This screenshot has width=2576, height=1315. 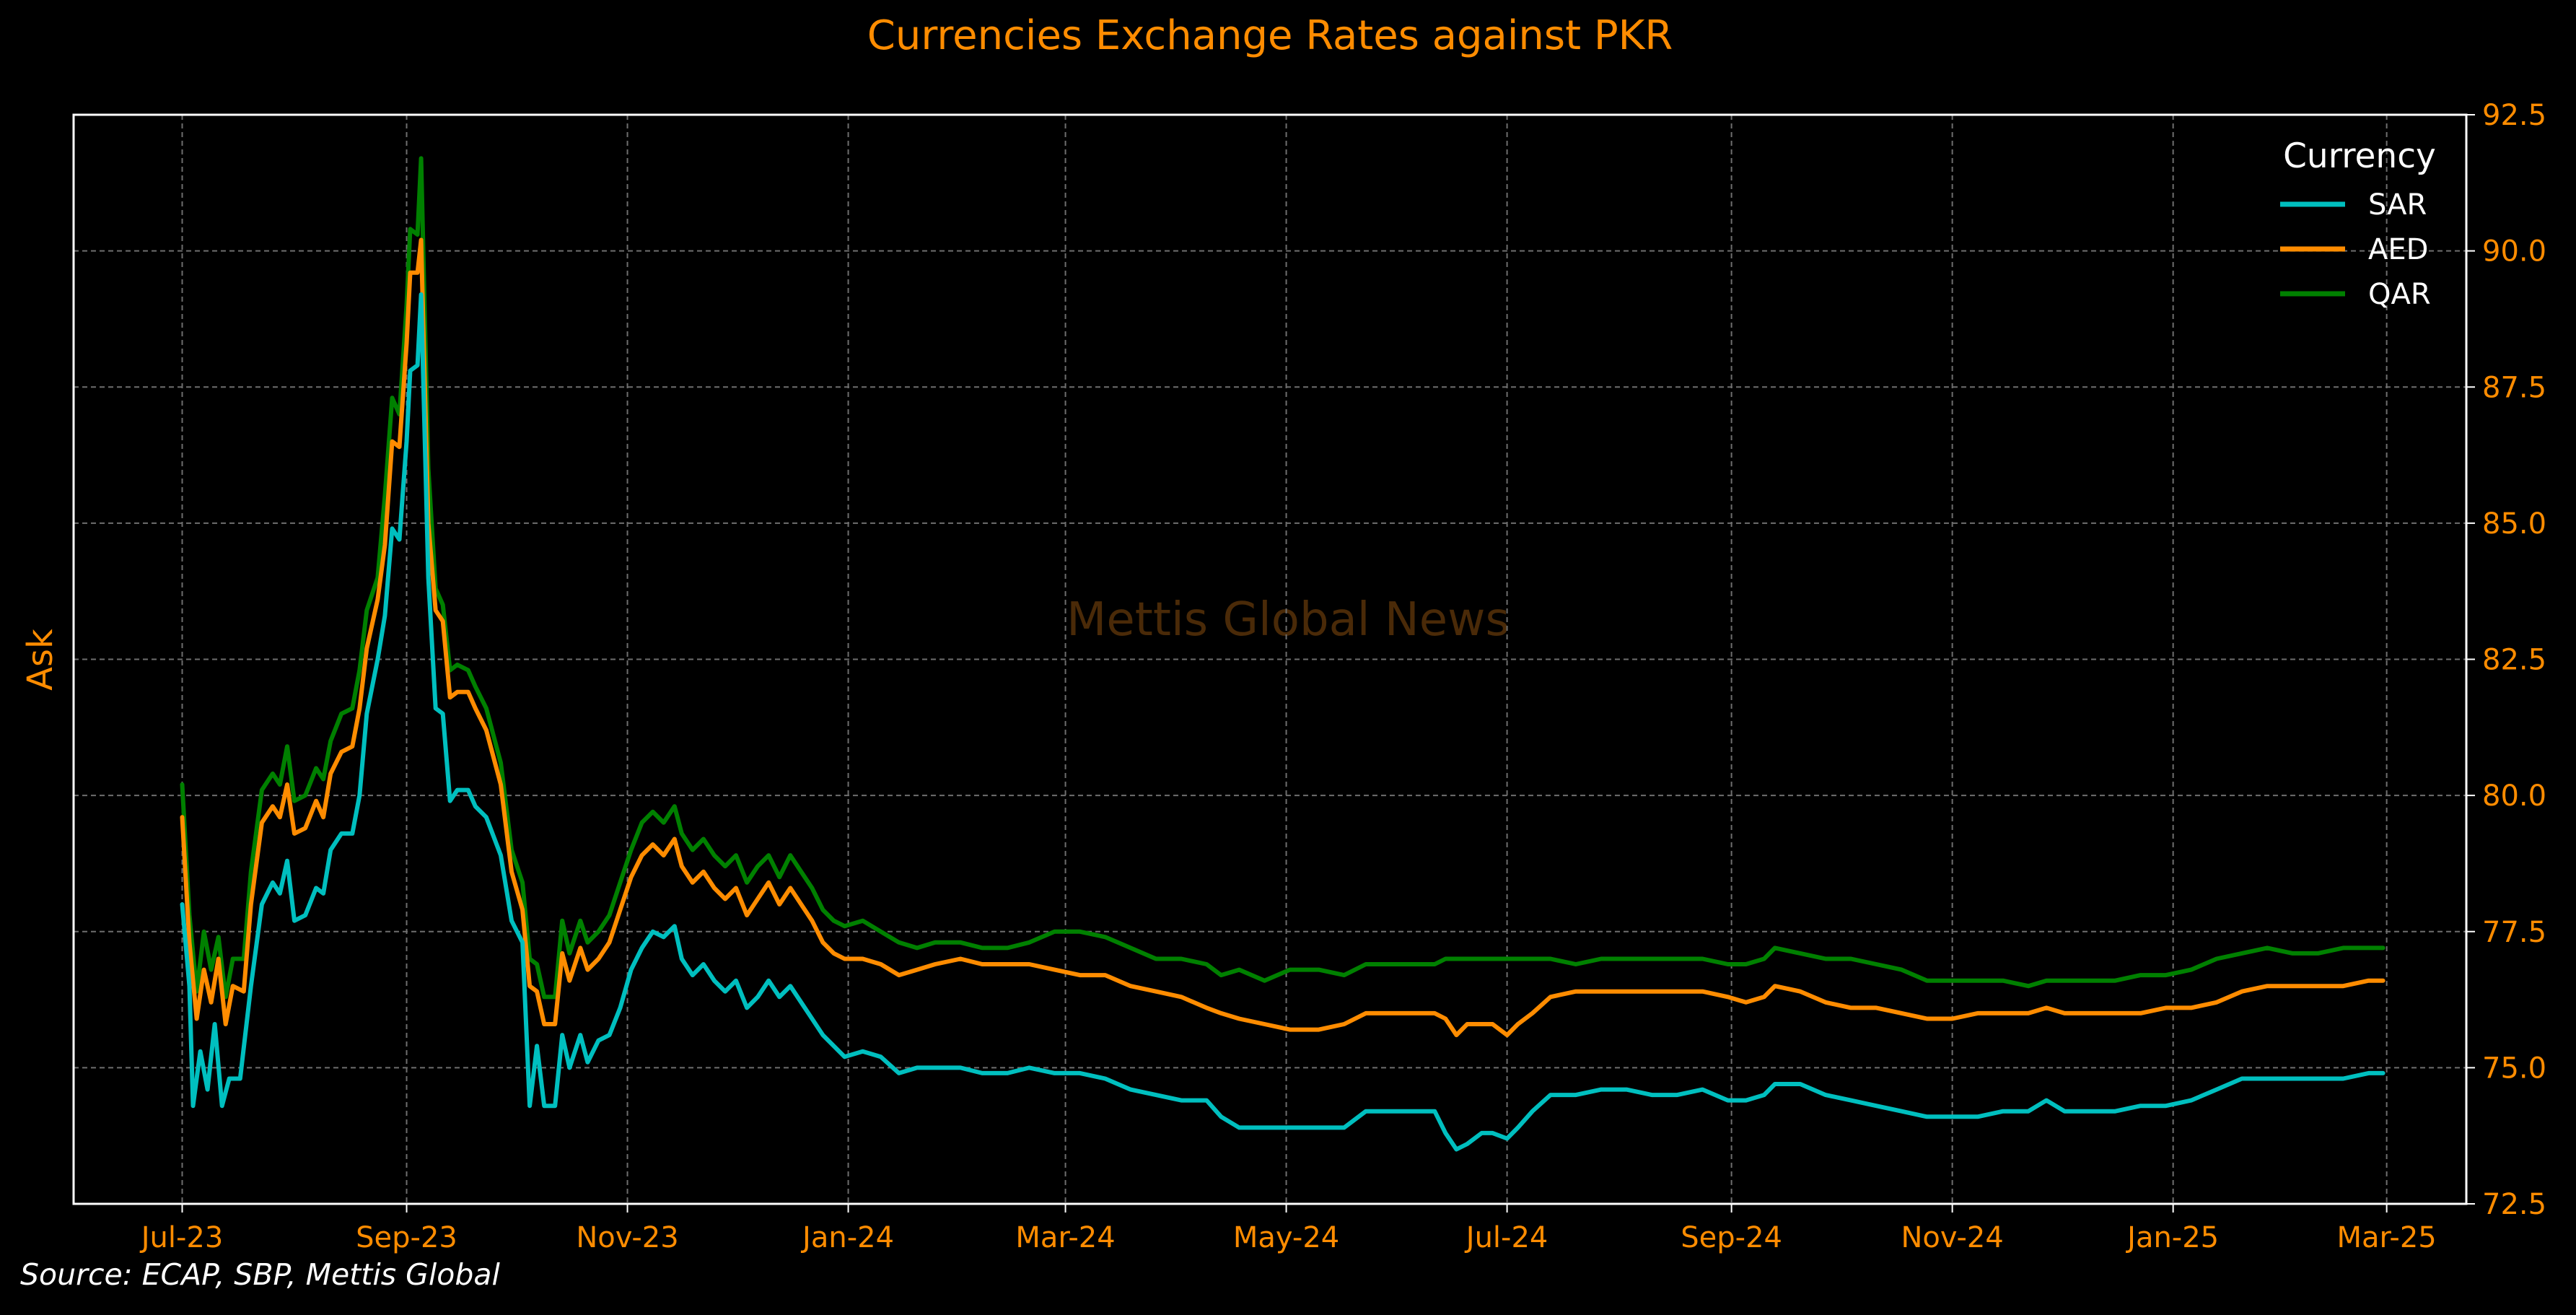 I want to click on legend-label-qar: QAR, so click(x=2399, y=294).